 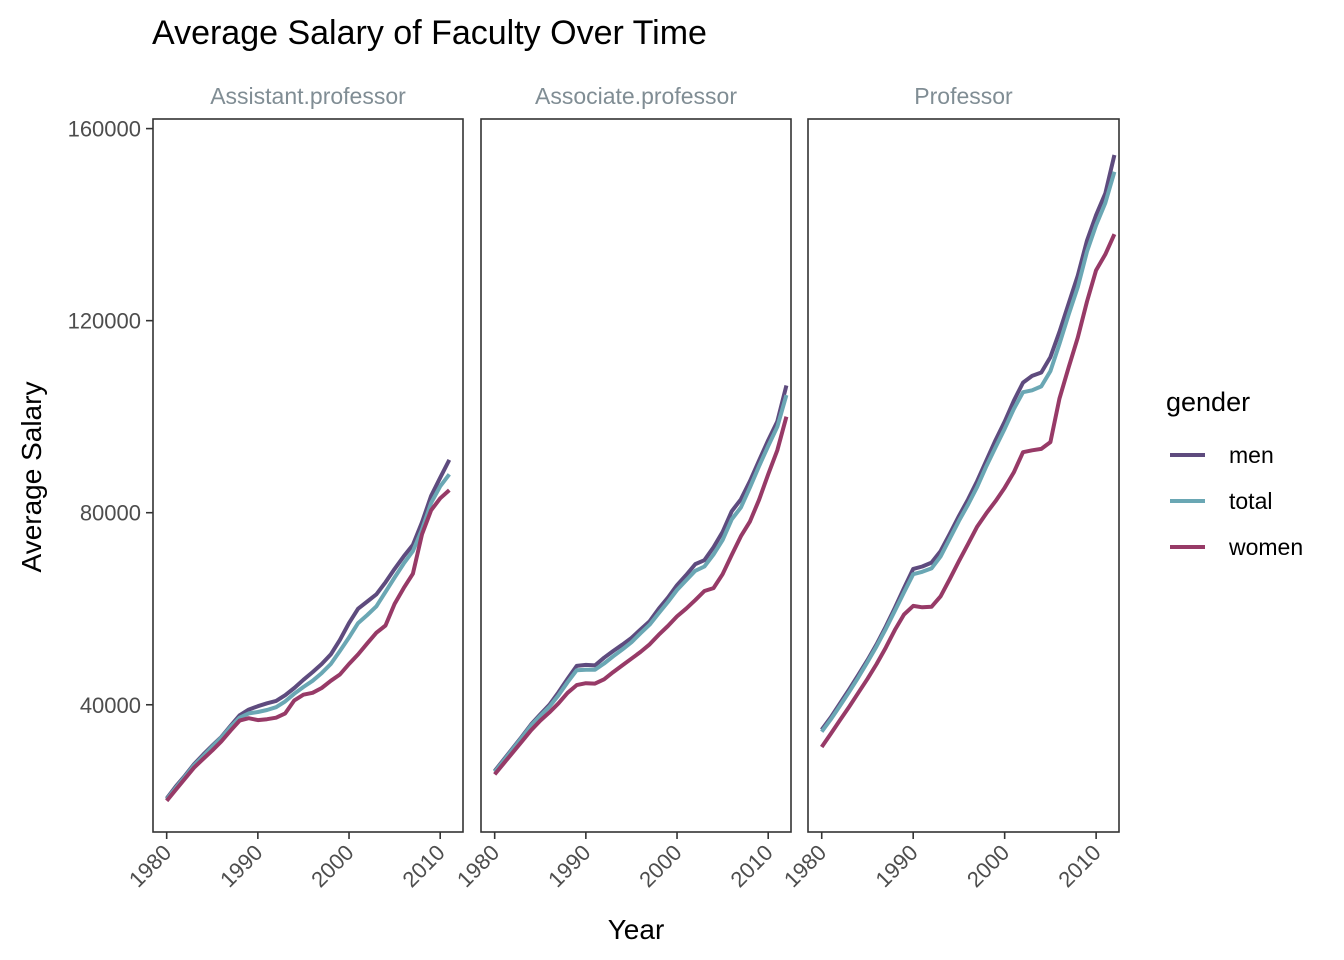 What do you see at coordinates (1251, 455) in the screenshot?
I see `legend-label: men` at bounding box center [1251, 455].